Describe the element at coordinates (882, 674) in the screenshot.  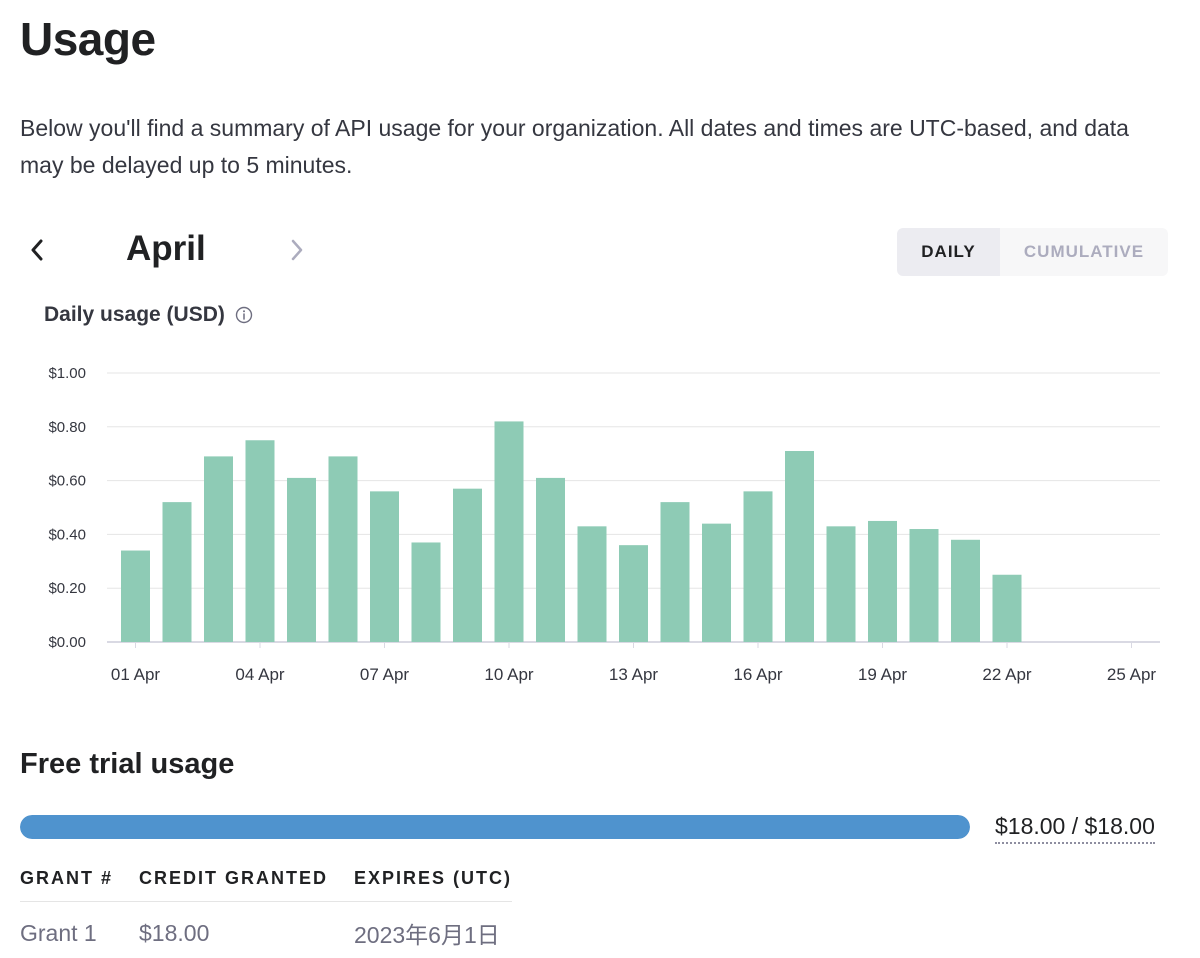
I see `x-tick-label: 19 Apr` at that location.